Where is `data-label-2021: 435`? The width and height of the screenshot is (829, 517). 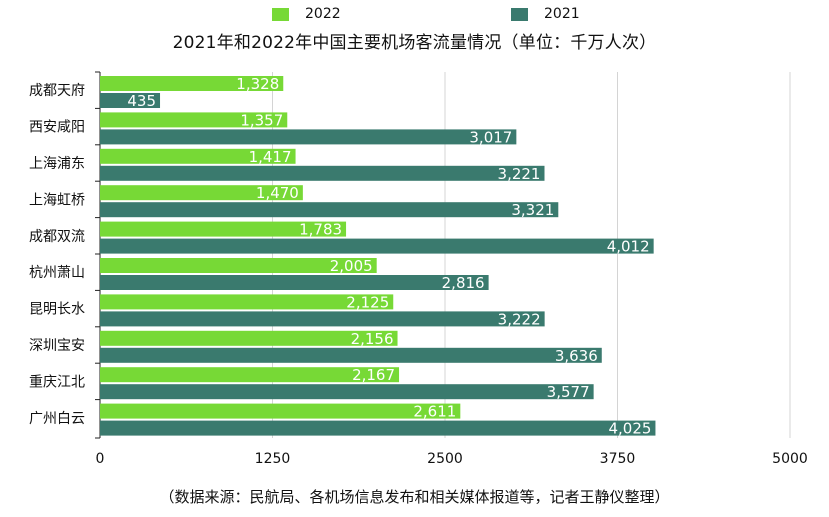 data-label-2021: 435 is located at coordinates (141, 101).